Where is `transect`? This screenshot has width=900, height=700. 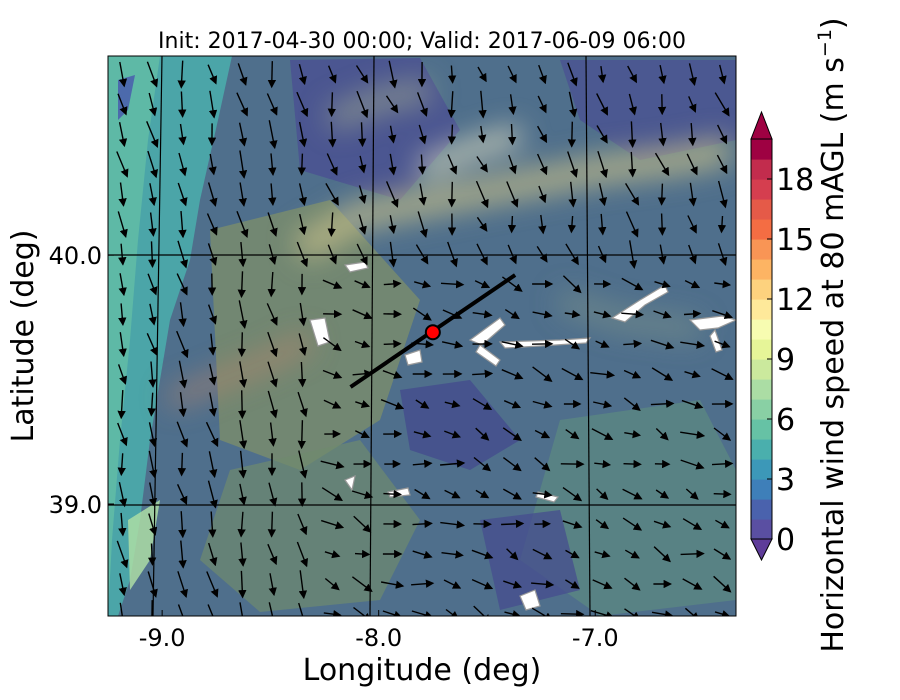 transect is located at coordinates (433, 331).